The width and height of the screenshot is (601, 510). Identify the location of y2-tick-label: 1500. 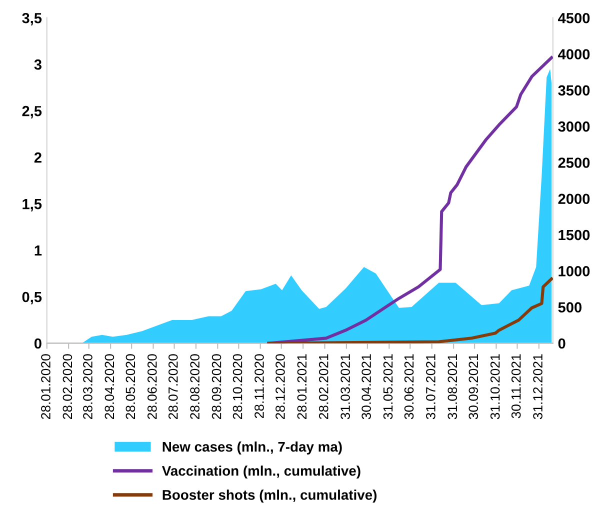
(574, 235).